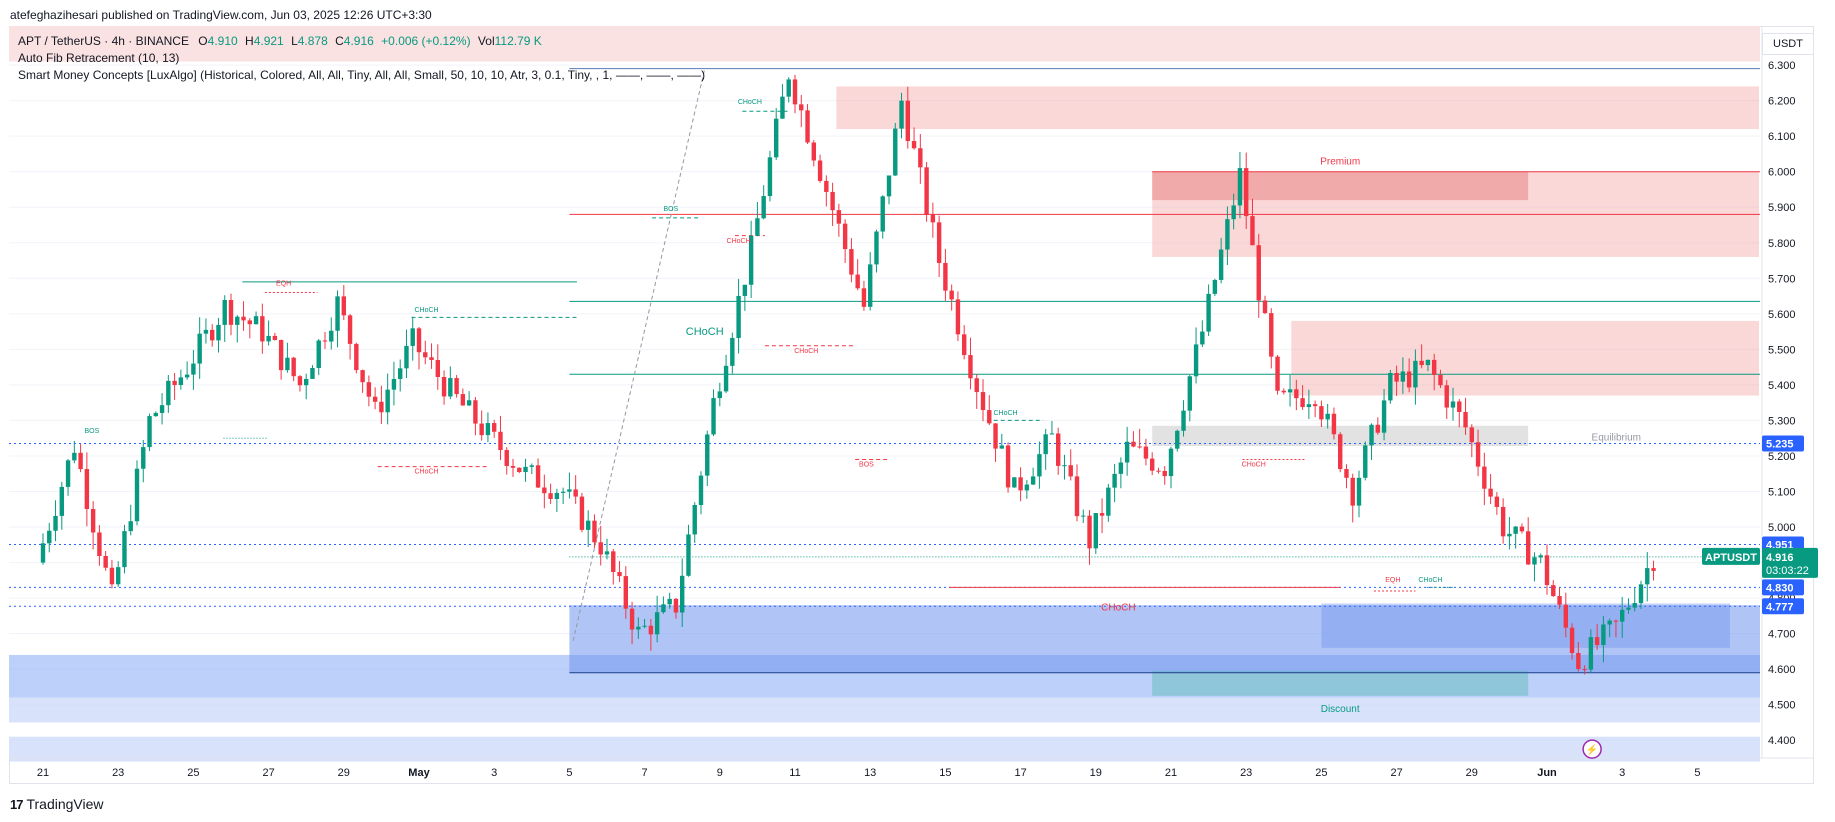  Describe the element at coordinates (103, 41) in the screenshot. I see `legend-symbol: APT / TetherUS · 4h · BINANCE` at that location.